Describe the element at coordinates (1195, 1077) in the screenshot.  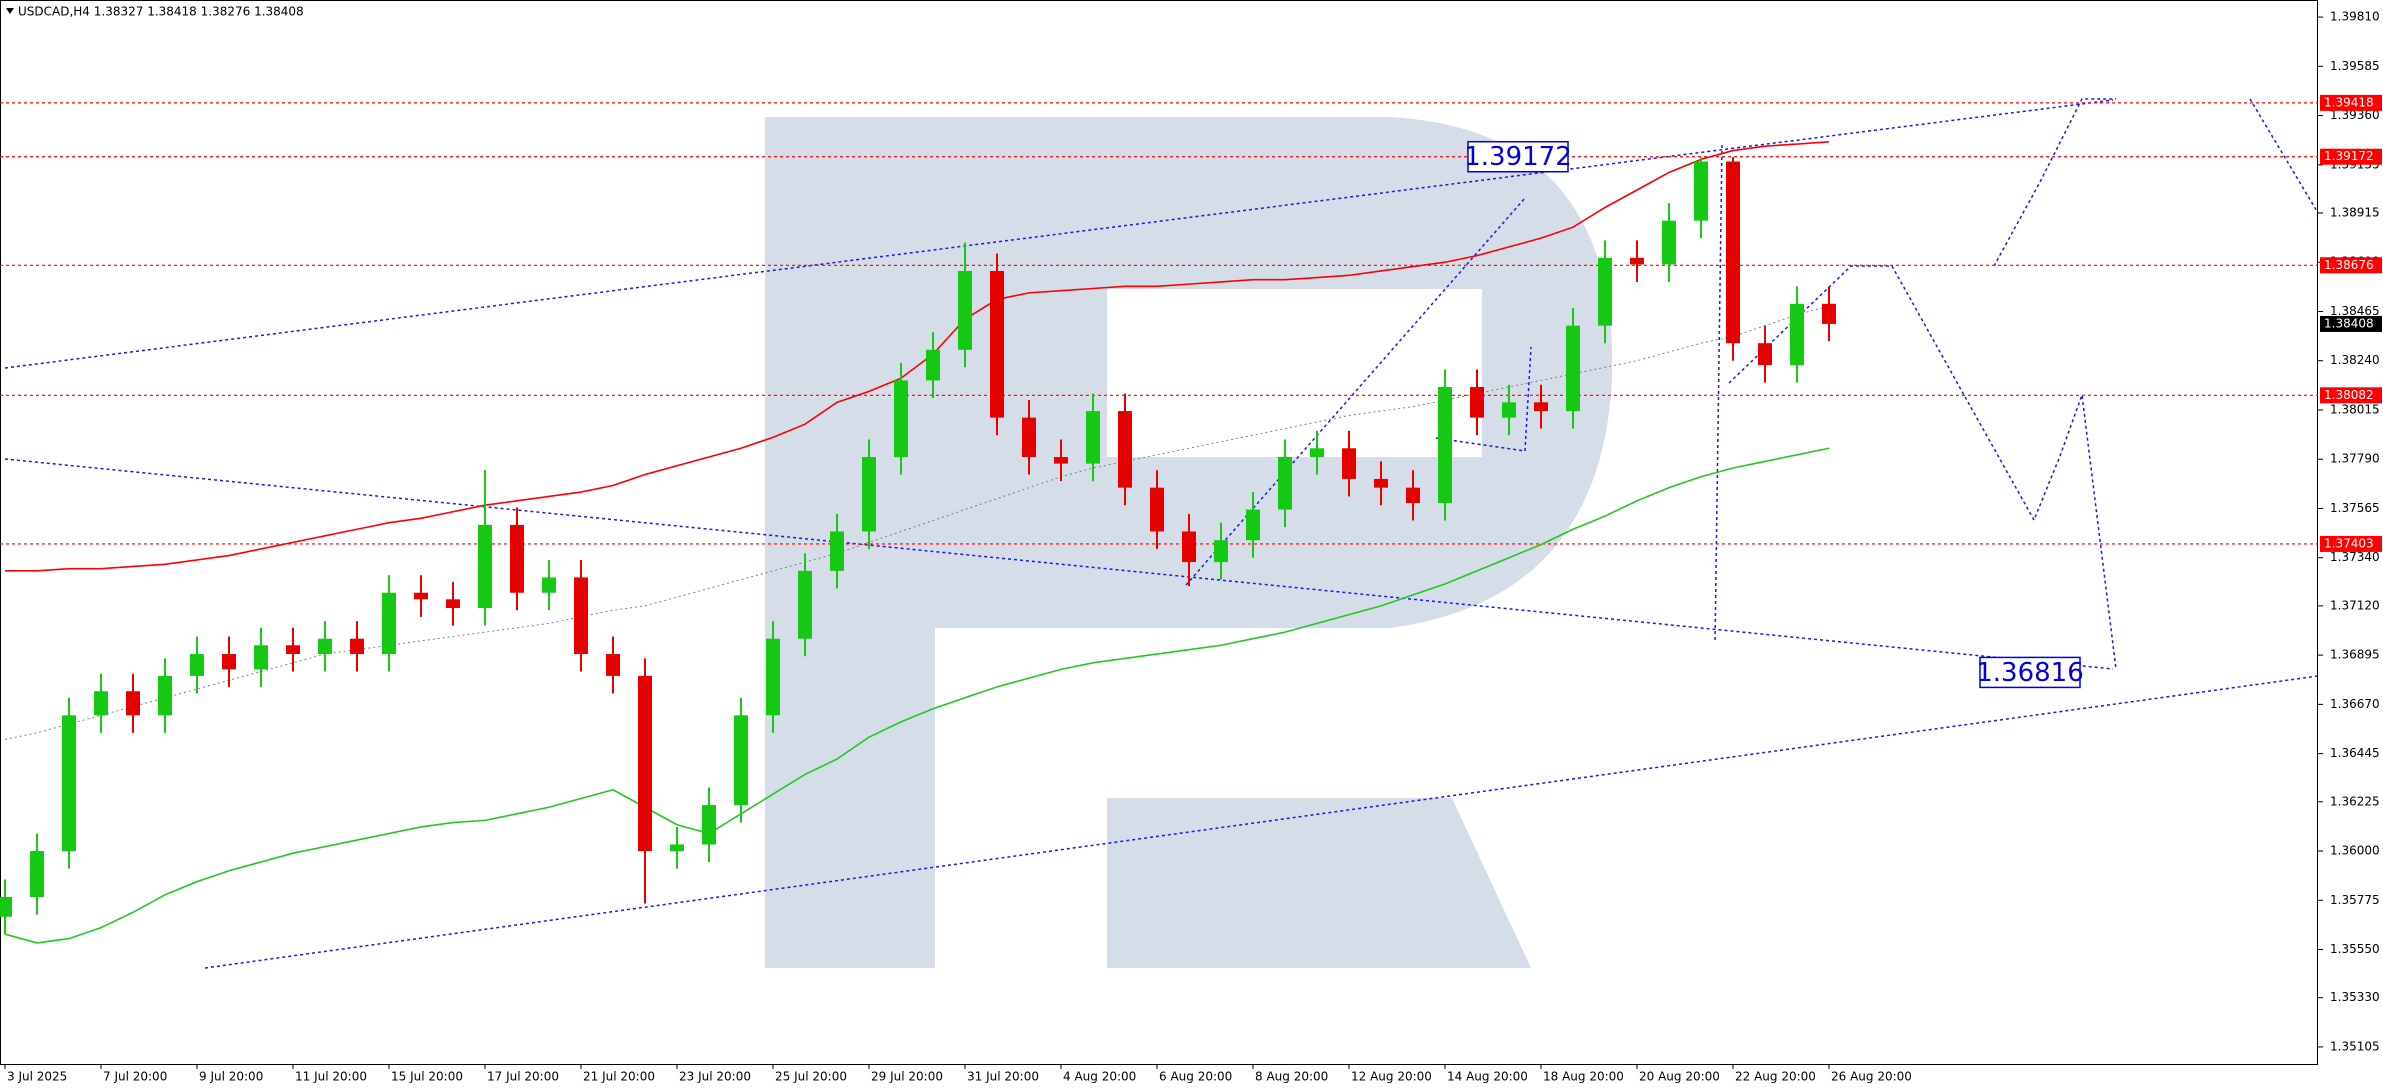
I see `x-tick-label: 6 Aug 20:00` at that location.